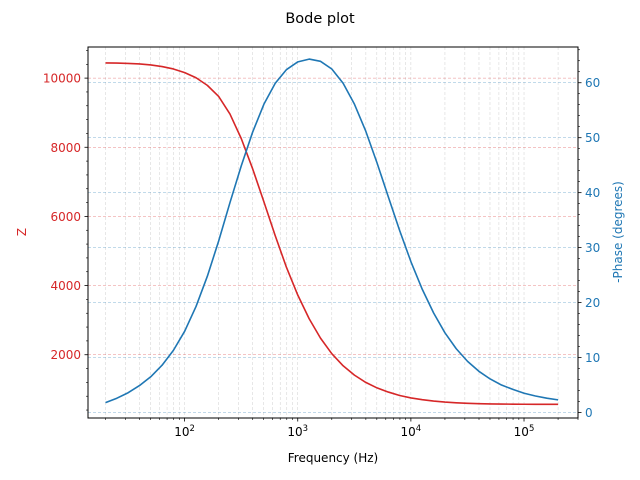  I want to click on x-tick-label: 10², so click(184, 431).